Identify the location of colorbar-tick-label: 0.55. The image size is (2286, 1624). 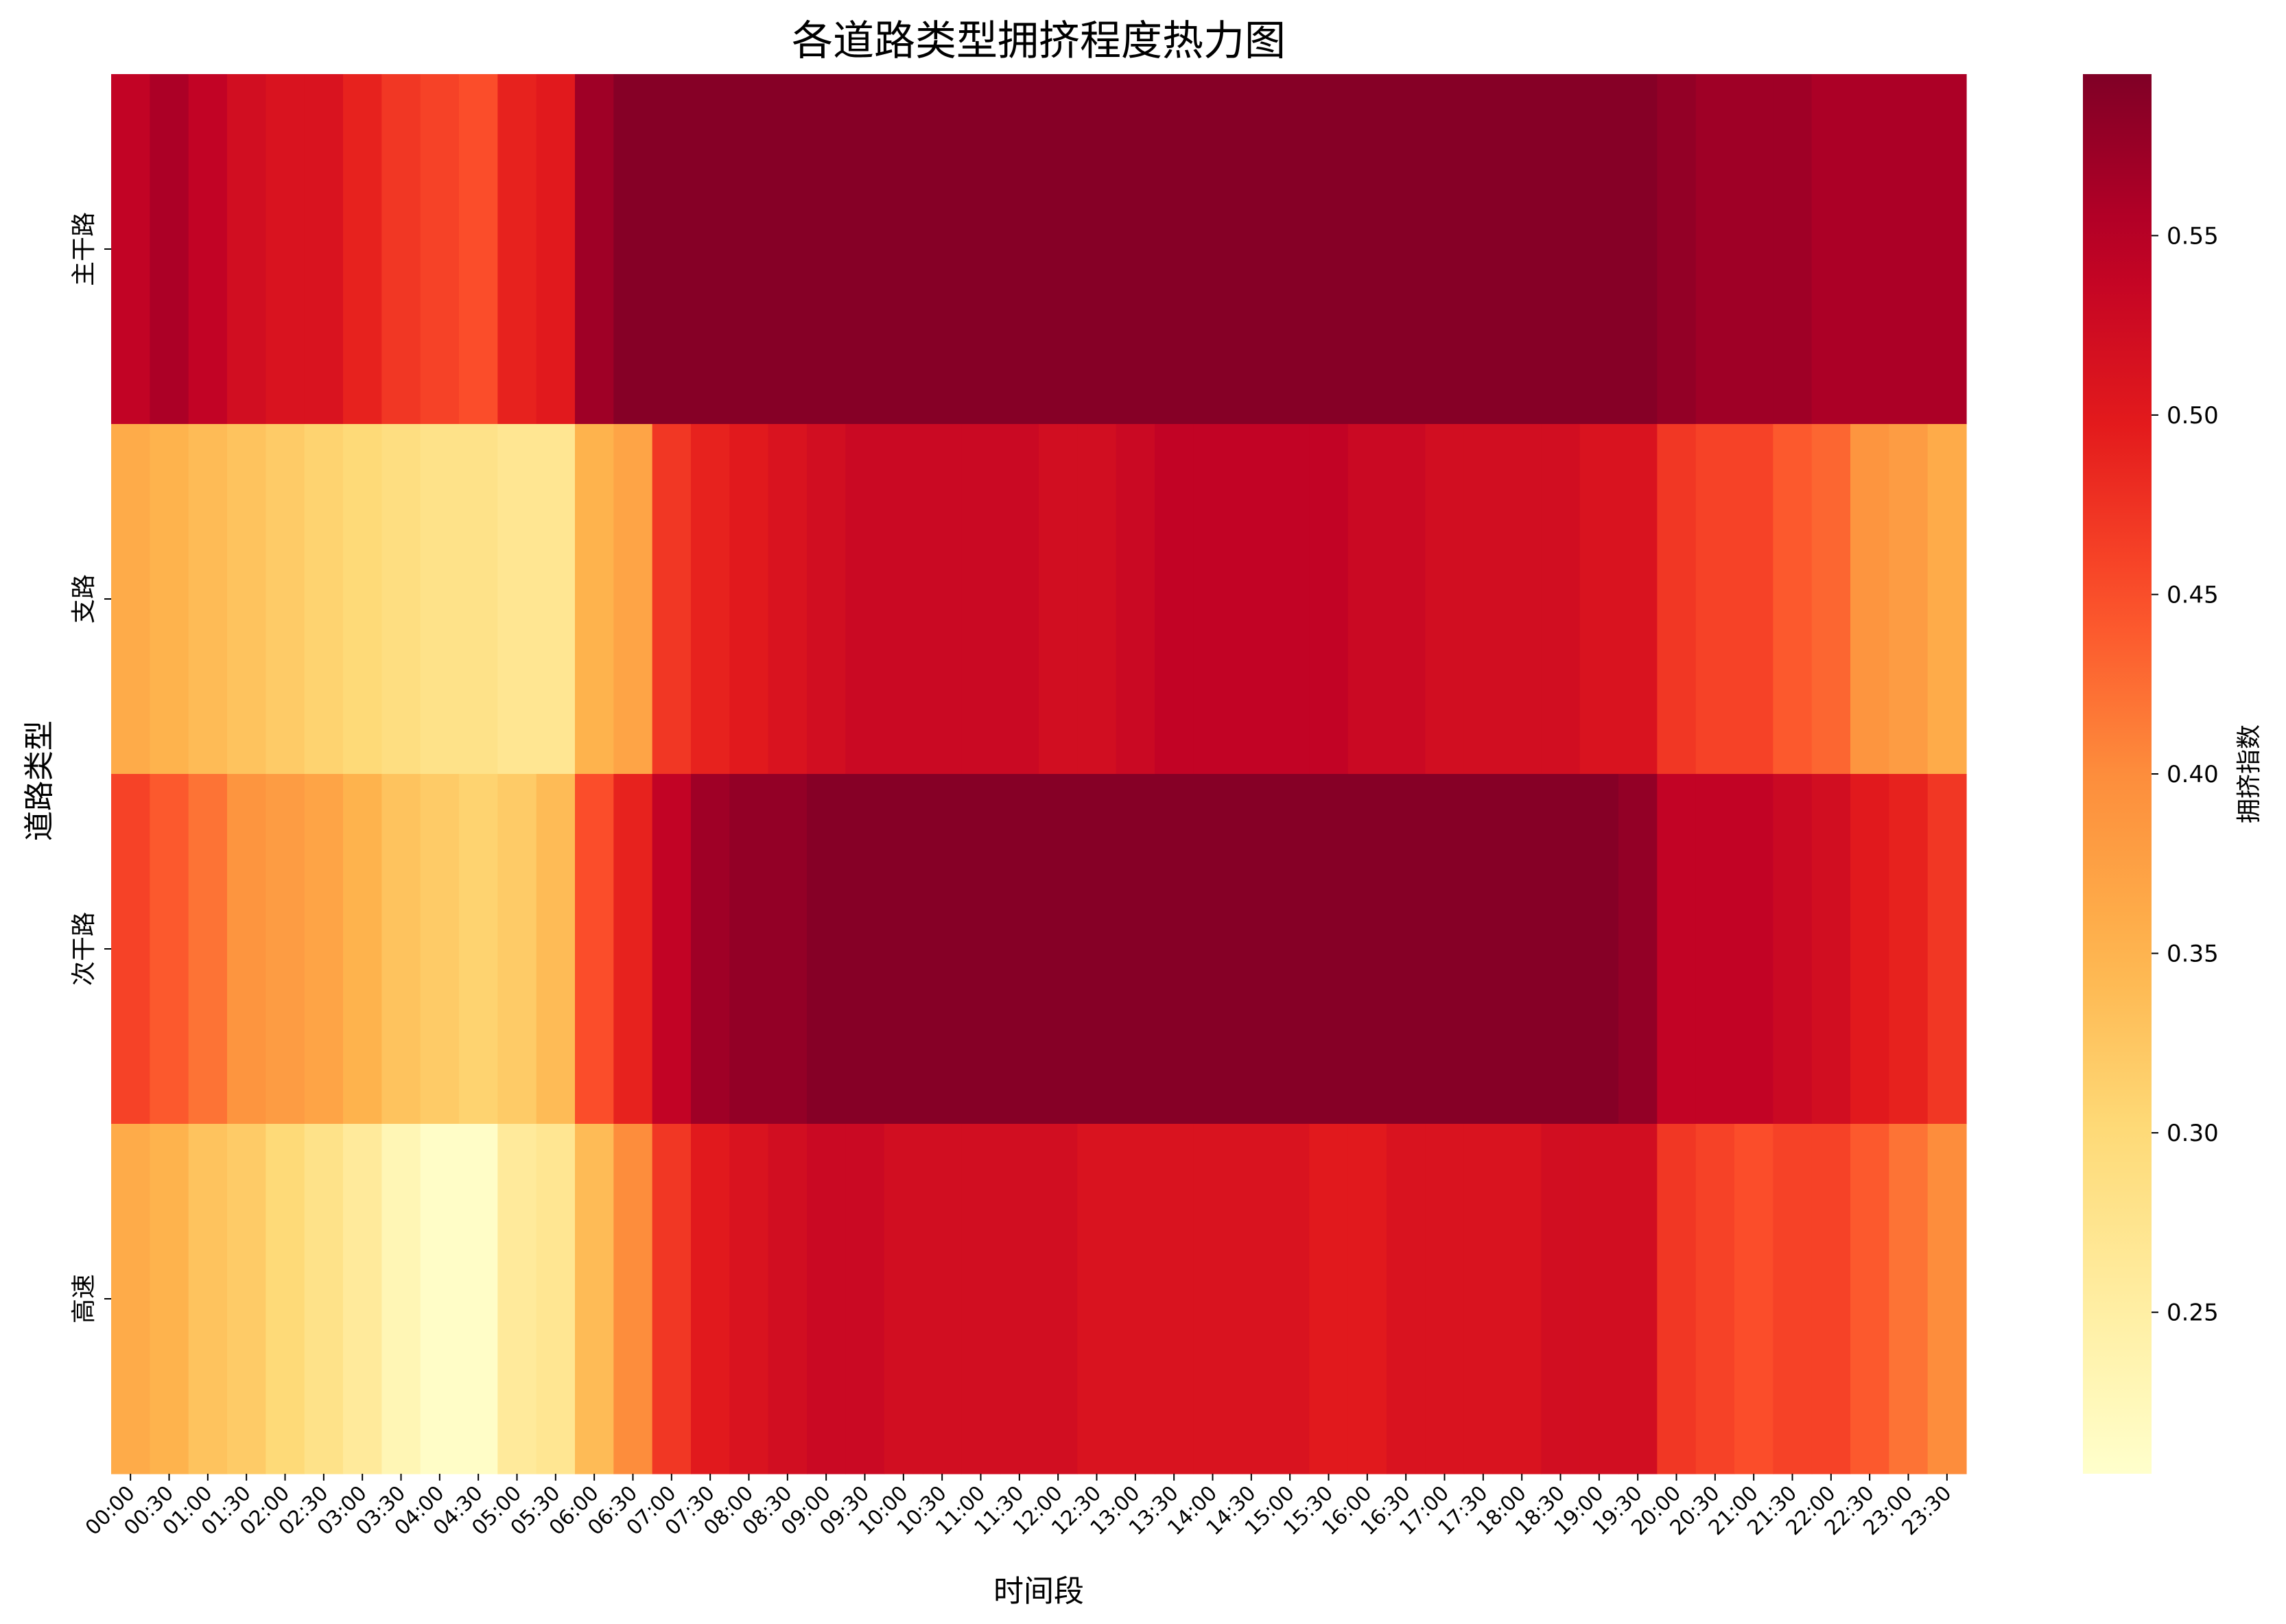
(2193, 236).